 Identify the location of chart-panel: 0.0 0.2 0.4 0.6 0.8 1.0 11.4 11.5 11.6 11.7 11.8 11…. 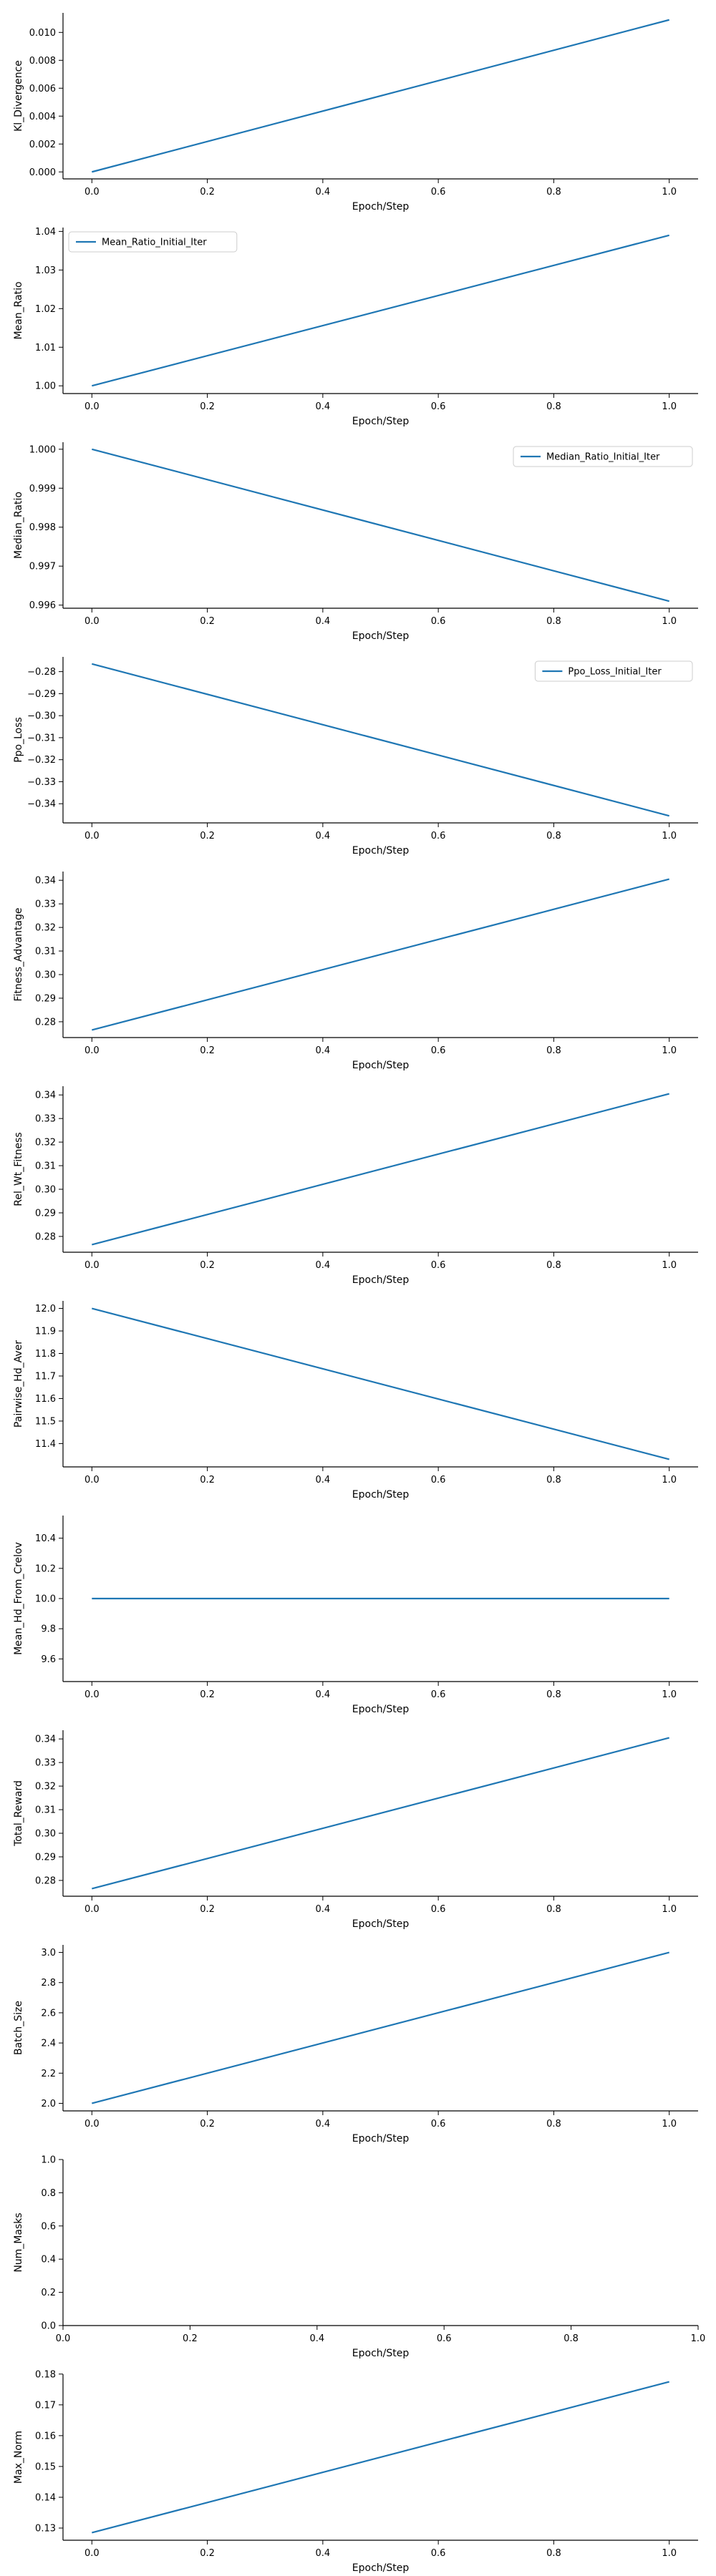
(355, 1401).